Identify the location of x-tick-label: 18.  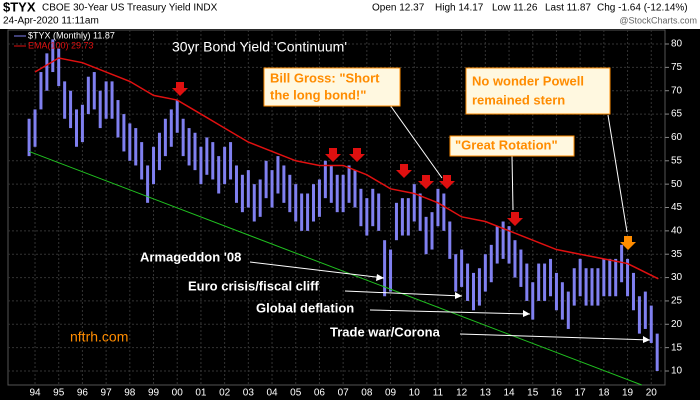
(604, 393).